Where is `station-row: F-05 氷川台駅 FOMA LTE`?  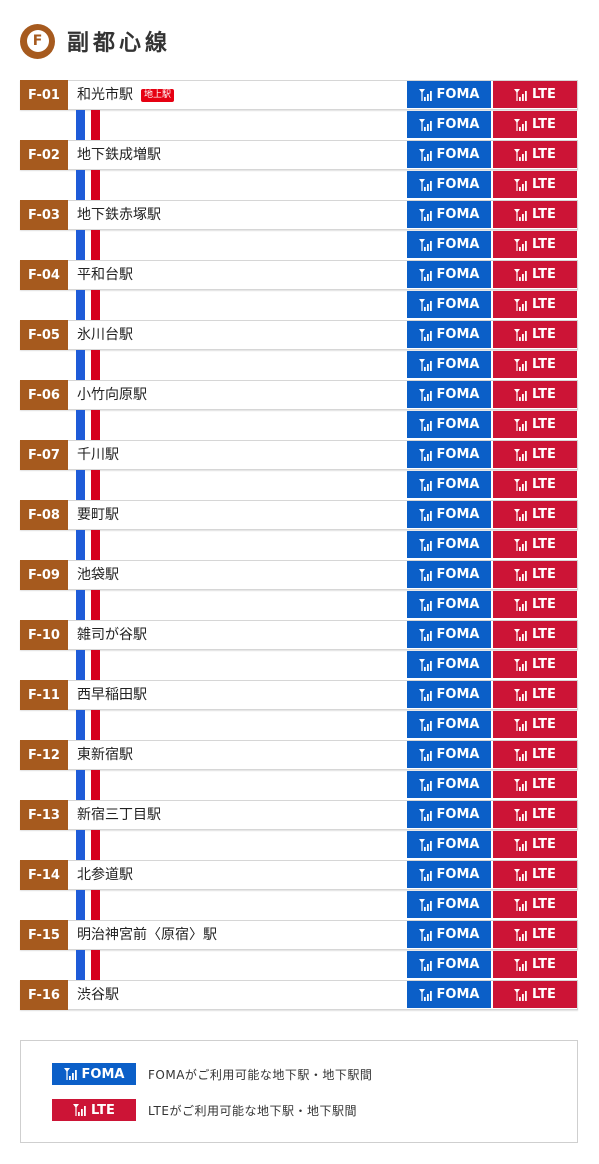
station-row: F-05 氷川台駅 FOMA LTE is located at coordinates (299, 335).